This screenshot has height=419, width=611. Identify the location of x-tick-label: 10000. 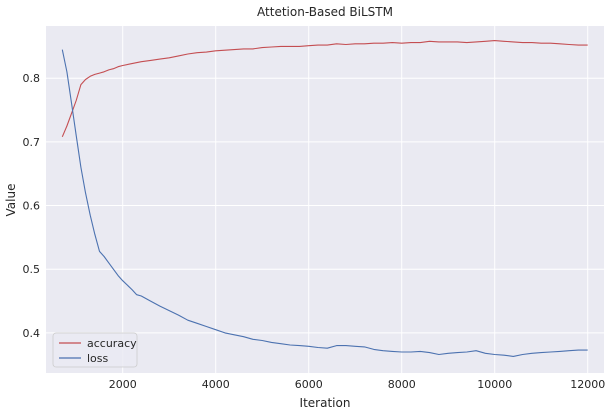
(494, 384).